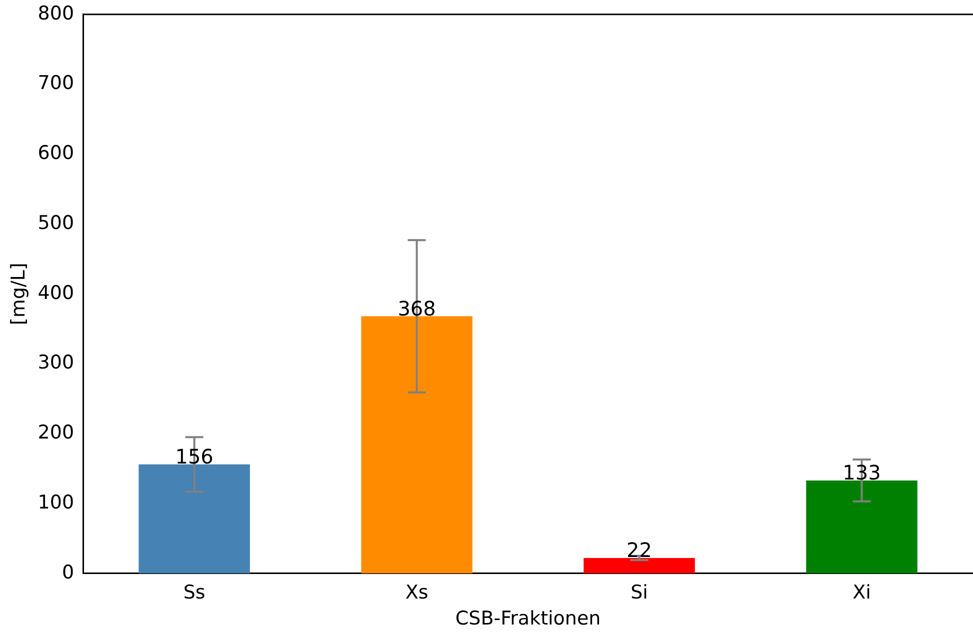  What do you see at coordinates (56, 13) in the screenshot?
I see `y-tick-label: 800` at bounding box center [56, 13].